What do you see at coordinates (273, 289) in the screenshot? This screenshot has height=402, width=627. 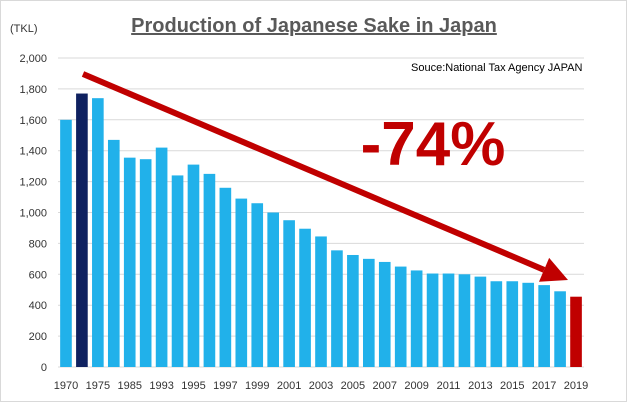 I see `bar-2000` at bounding box center [273, 289].